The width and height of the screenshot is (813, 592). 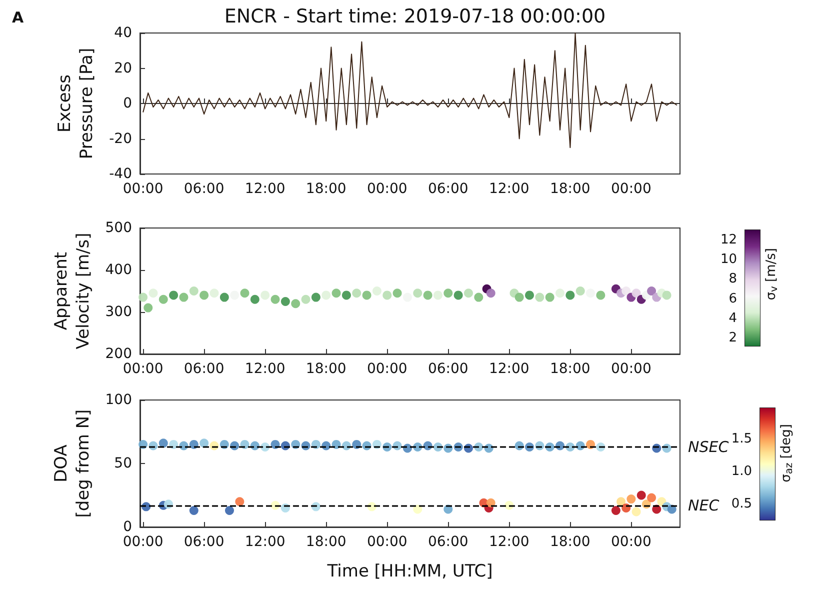 I want to click on color-bar-label: 8, so click(x=732, y=279).